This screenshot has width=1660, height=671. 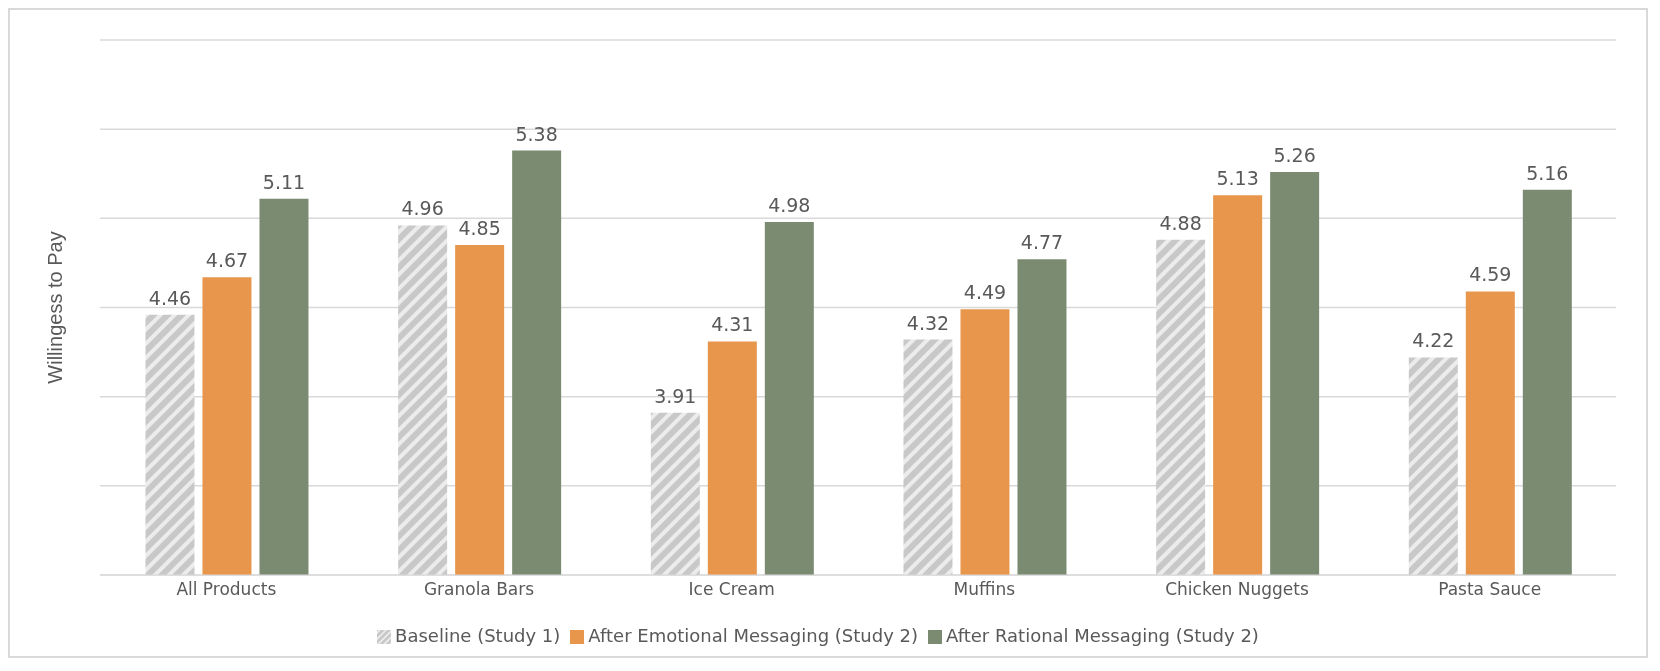 I want to click on data-label: 5.26, so click(x=1294, y=154).